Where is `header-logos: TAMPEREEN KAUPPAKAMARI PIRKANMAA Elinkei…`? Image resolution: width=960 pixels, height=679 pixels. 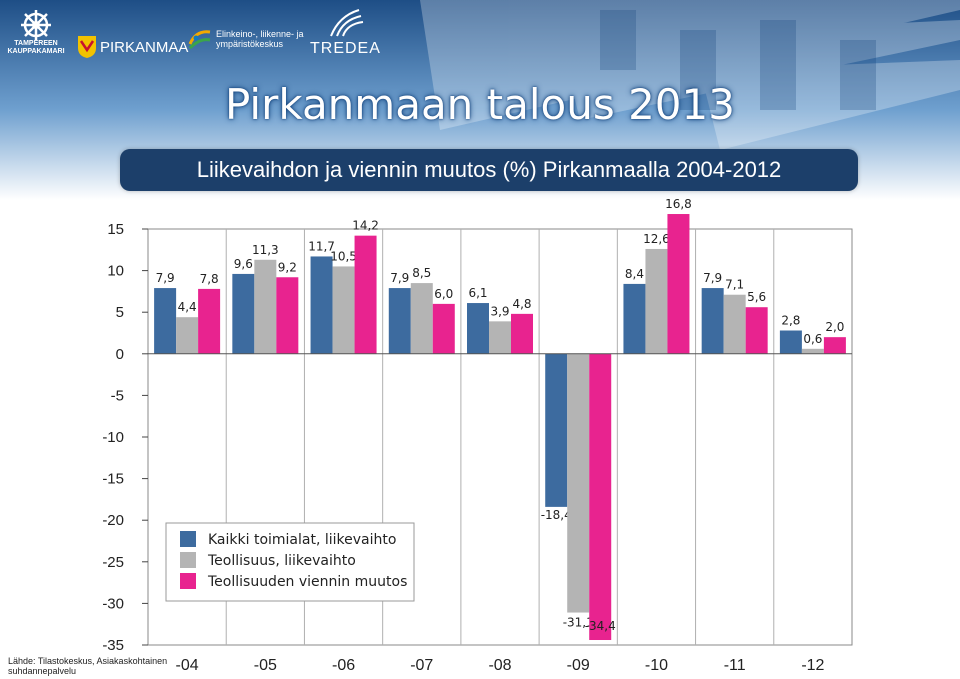
header-logos: TAMPEREEN KAUPPAKAMARI PIRKANMAA Elinkei… is located at coordinates (210, 40).